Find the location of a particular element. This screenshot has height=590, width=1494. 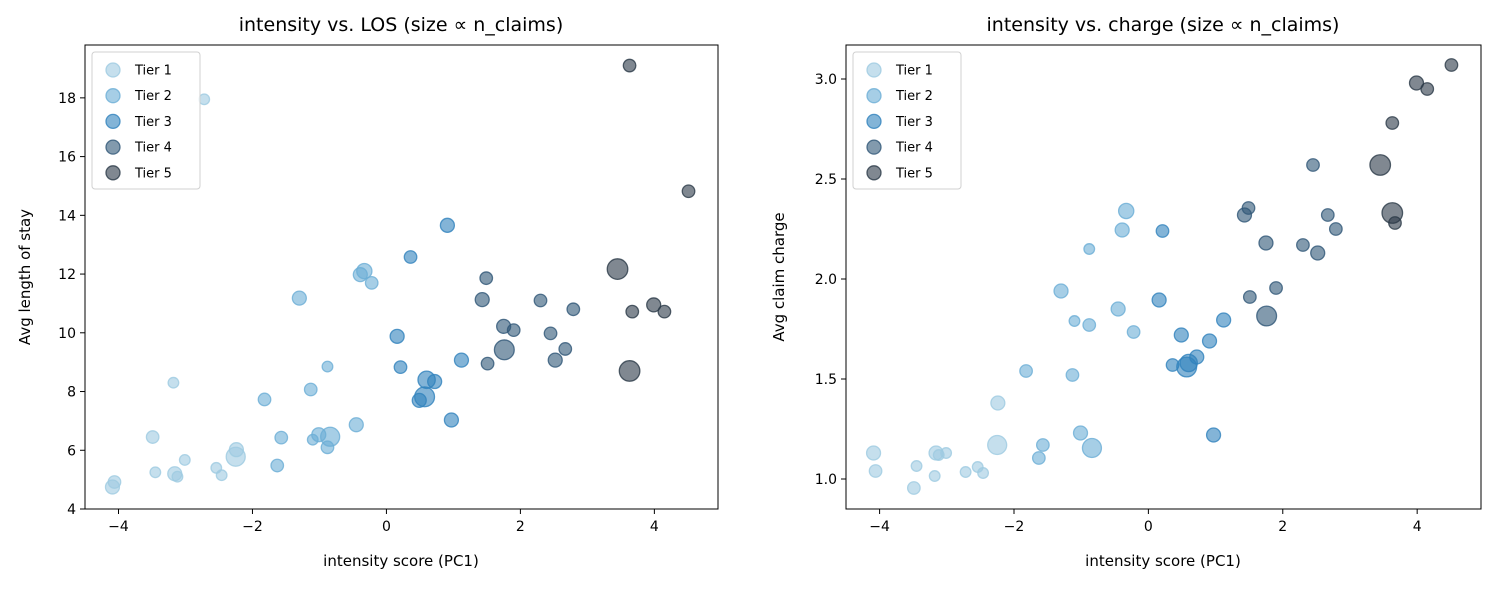

y-tick-label: 12 is located at coordinates (67, 275).